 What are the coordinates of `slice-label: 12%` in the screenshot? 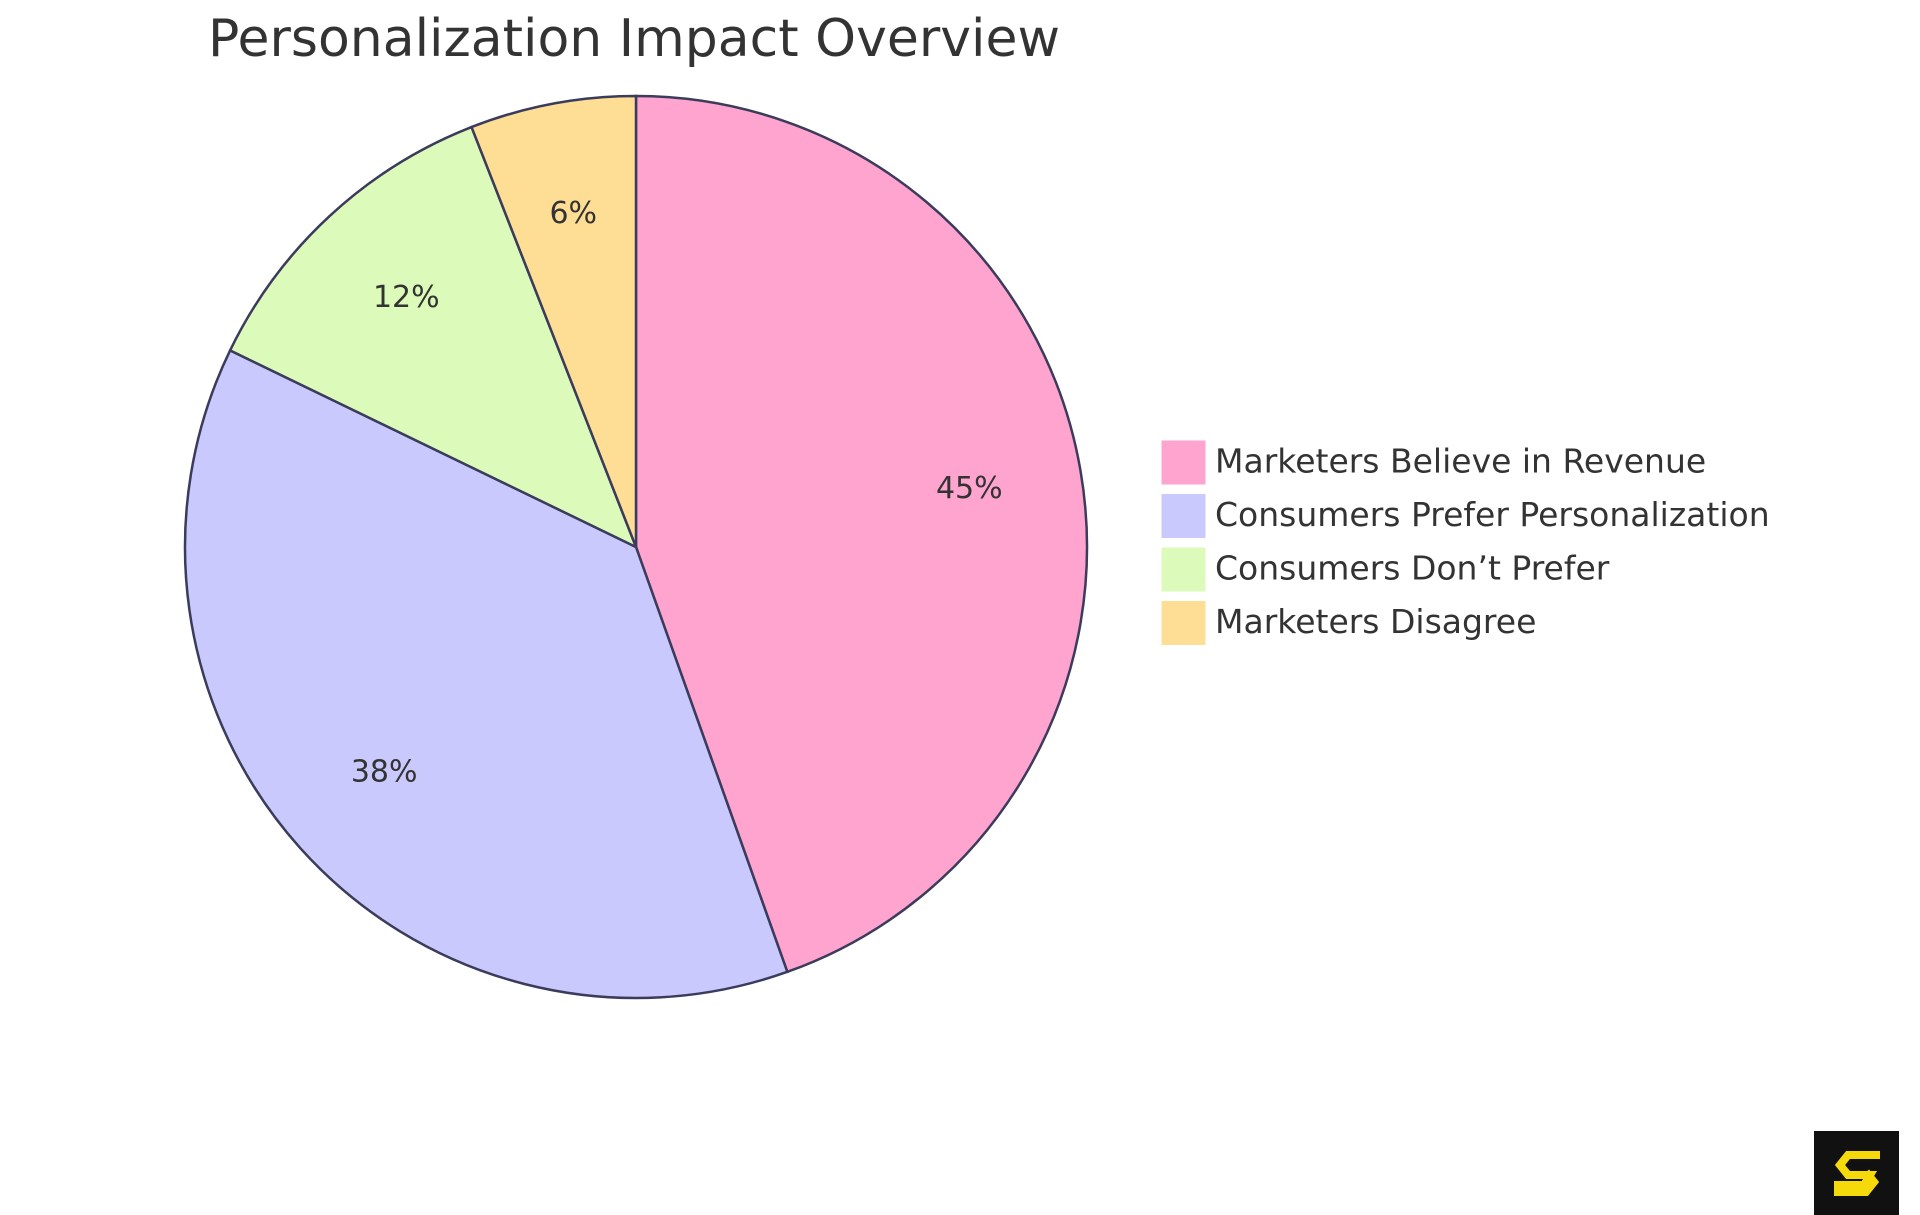 It's located at (406, 297).